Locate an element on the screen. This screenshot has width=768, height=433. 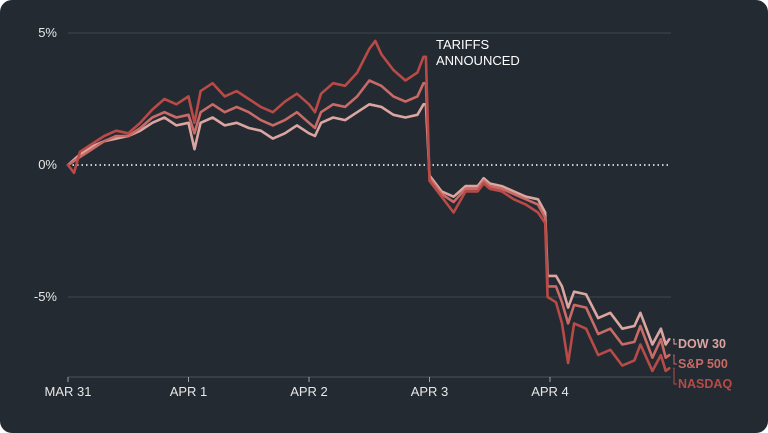
x-tick-label: APR 1 is located at coordinates (189, 391).